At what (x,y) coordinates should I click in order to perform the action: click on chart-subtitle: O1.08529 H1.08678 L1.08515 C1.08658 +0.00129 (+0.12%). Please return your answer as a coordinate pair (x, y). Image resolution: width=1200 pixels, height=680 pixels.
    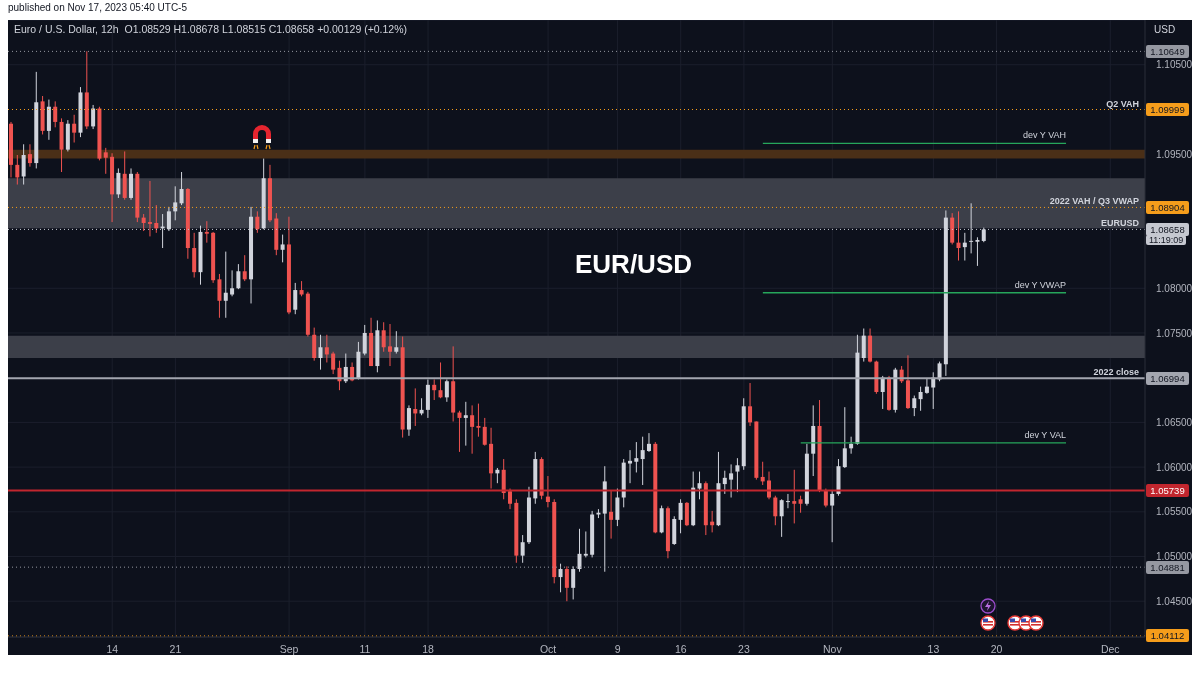
    Looking at the image, I should click on (266, 29).